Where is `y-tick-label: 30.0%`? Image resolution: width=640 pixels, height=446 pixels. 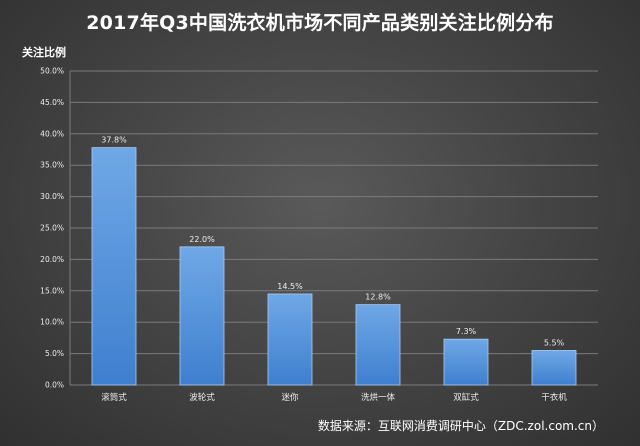
y-tick-label: 30.0% is located at coordinates (52, 196).